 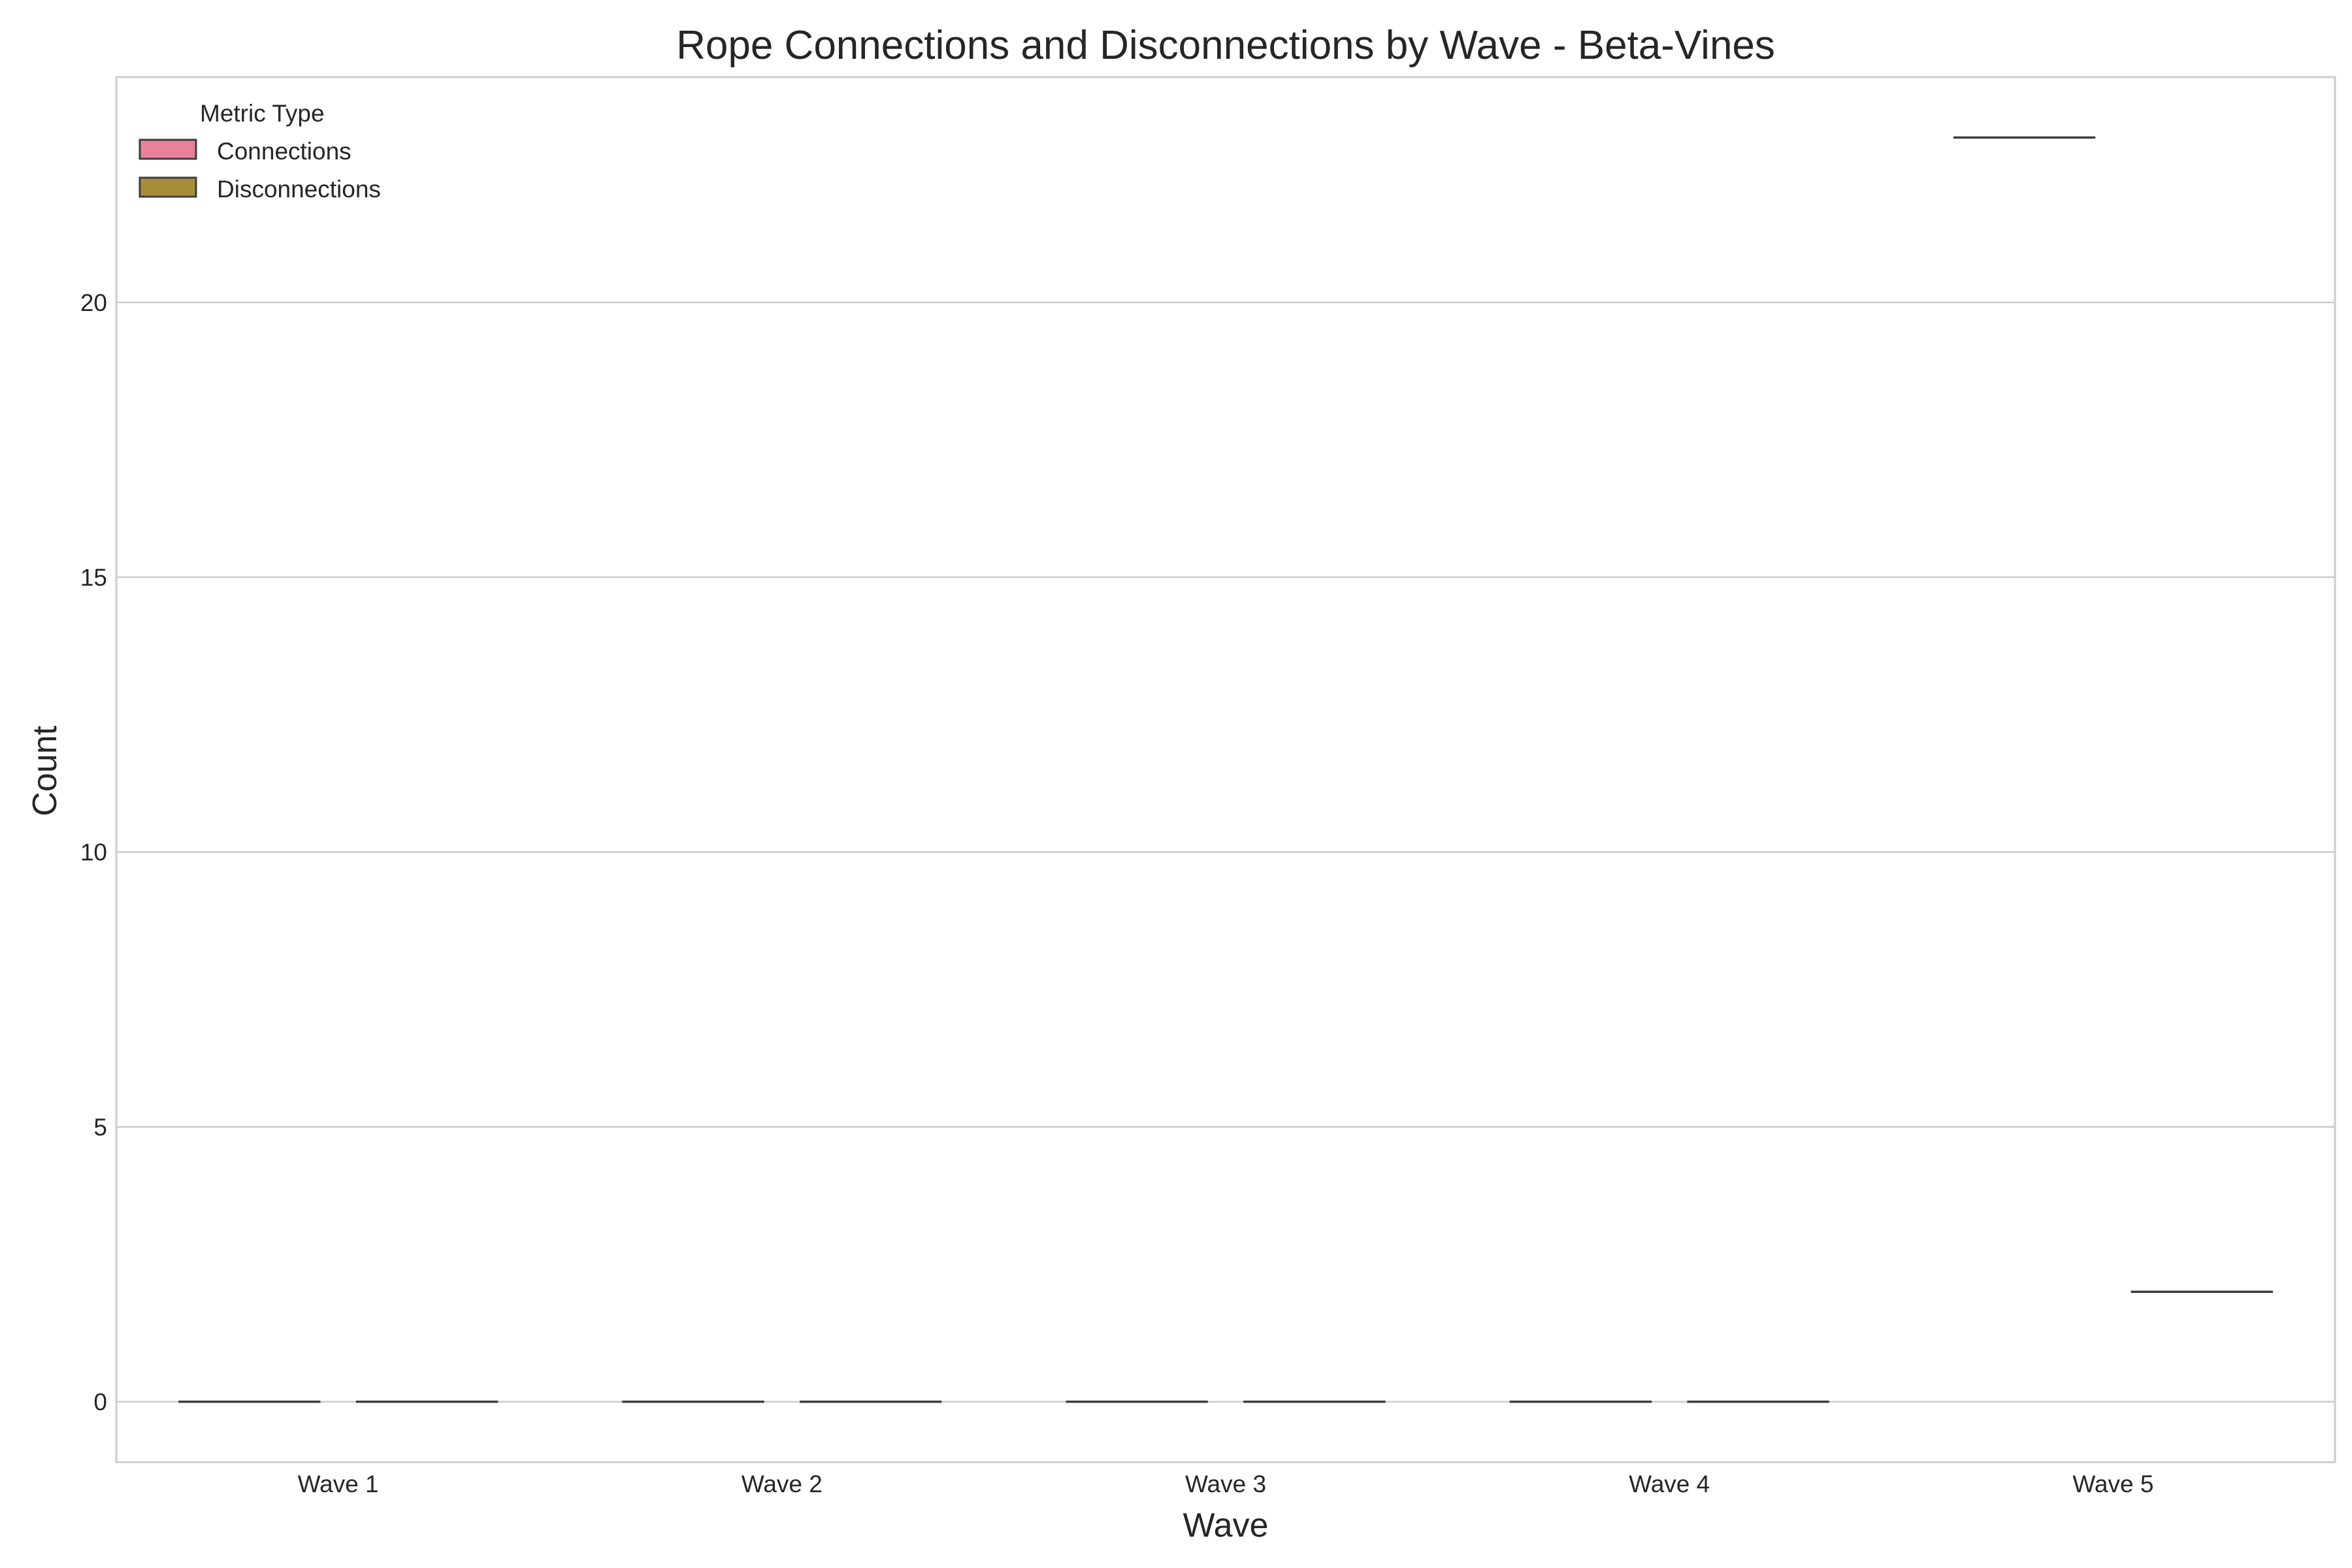 I want to click on y-axis-label: Count, so click(x=45, y=770).